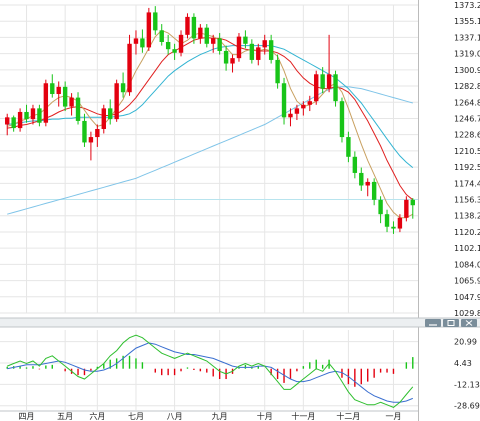 This screenshot has height=421, width=480. I want to click on price-tick-label: 1047.90, so click(467, 297).